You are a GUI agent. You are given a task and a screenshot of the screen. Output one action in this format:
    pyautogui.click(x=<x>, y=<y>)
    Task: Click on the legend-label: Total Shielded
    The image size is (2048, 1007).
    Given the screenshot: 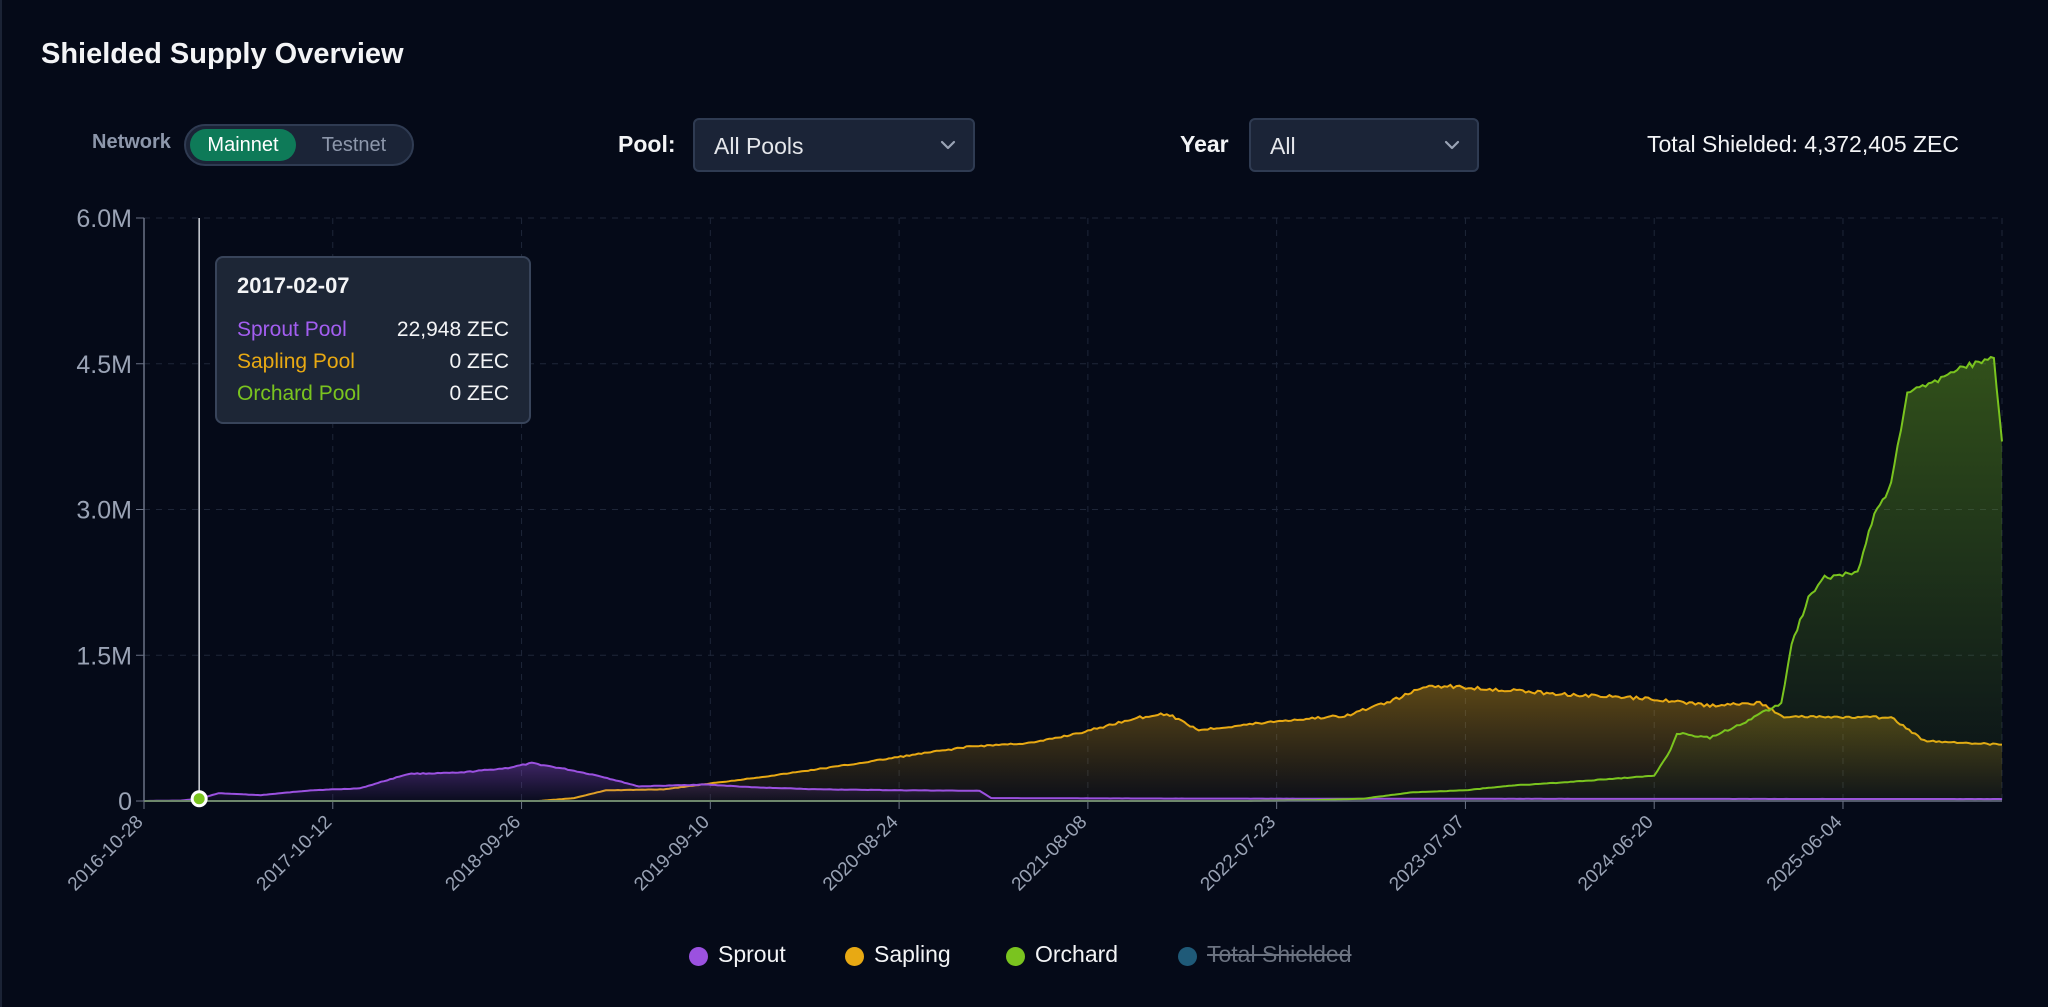 What is the action you would take?
    pyautogui.click(x=1279, y=954)
    